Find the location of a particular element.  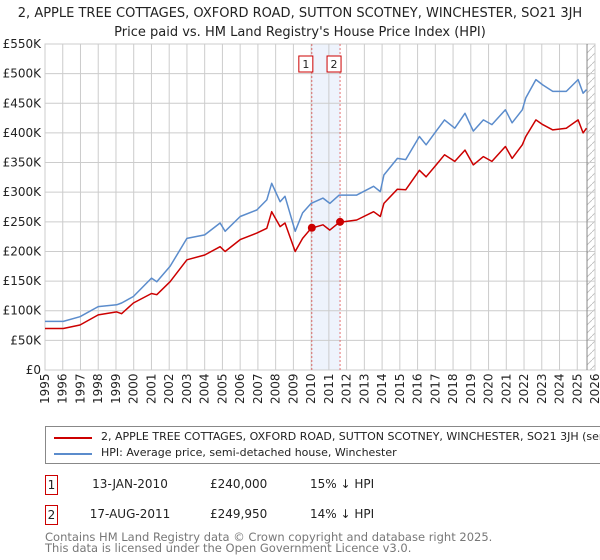

sale-marker-badge: 1 is located at coordinates (51, 485).